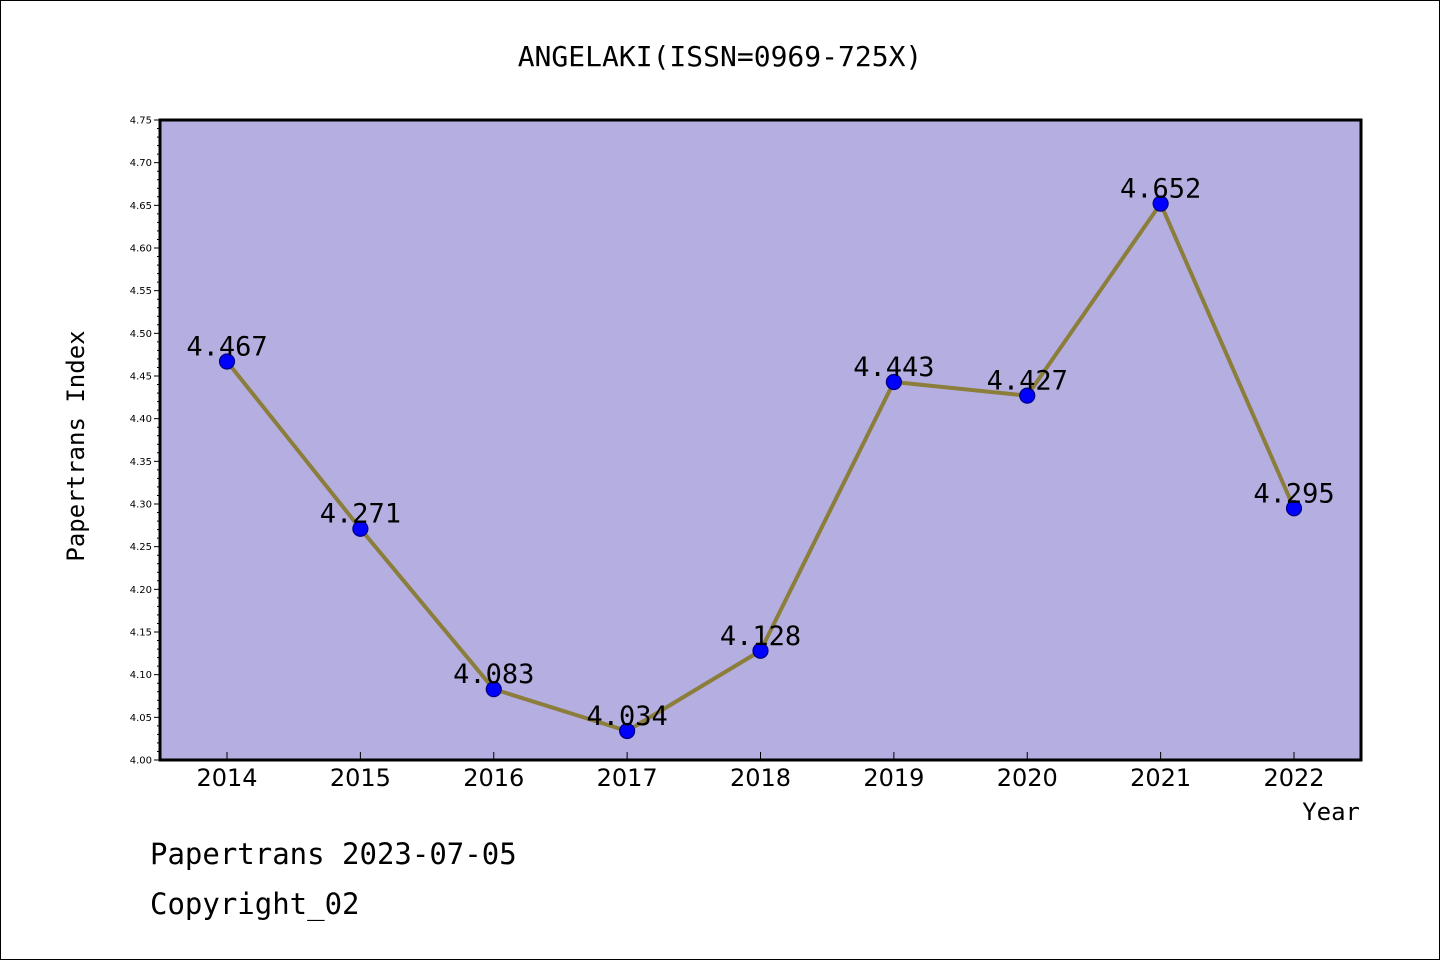 The image size is (1440, 960). I want to click on x-tick-label: 2017, so click(627, 778).